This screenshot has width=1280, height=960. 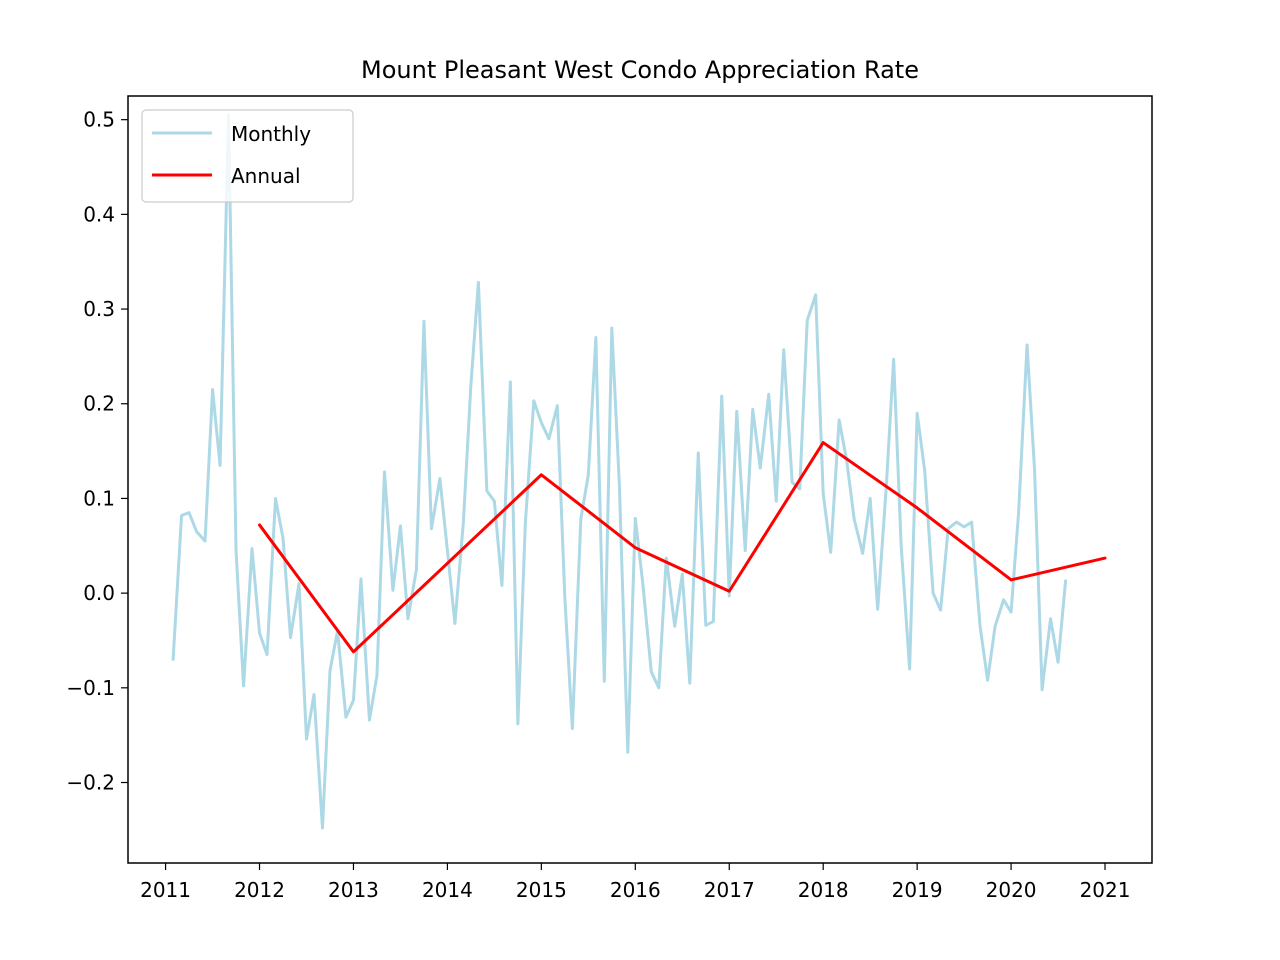 I want to click on y-tick-label: −0.2, so click(x=90, y=783).